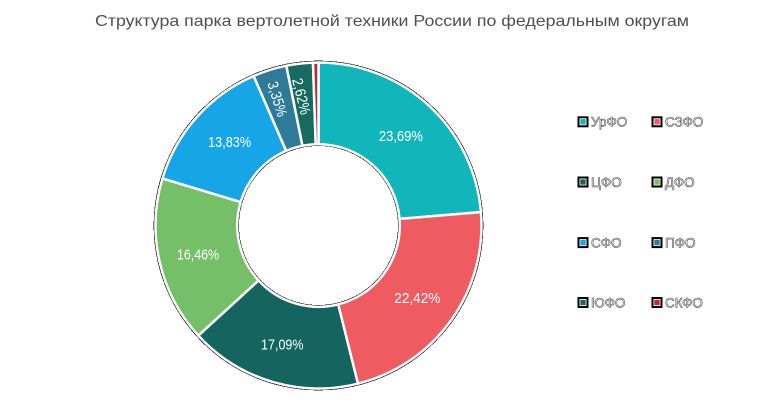 The image size is (765, 414). Describe the element at coordinates (606, 242) in the screenshot. I see `svg-text: СФО` at that location.